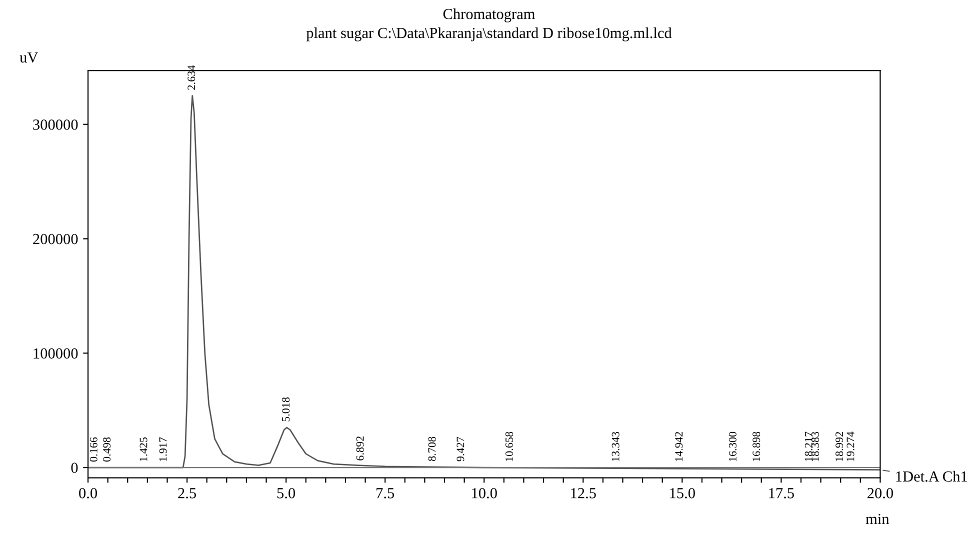 The height and width of the screenshot is (543, 978). I want to click on annotation: 1.917, so click(163, 449).